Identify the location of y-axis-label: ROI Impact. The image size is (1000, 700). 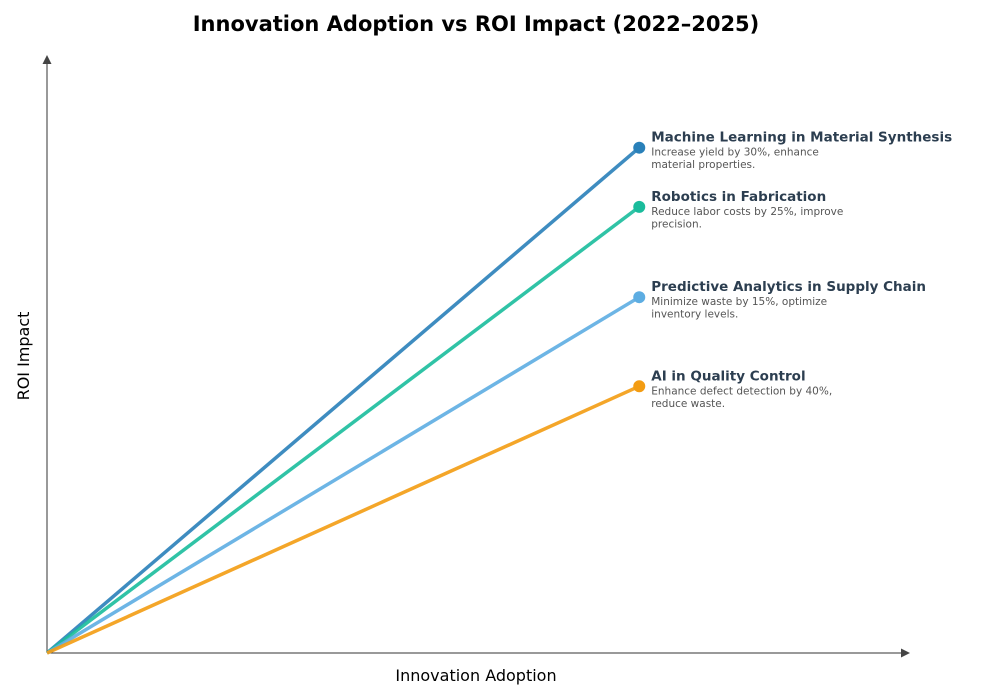
(23, 356).